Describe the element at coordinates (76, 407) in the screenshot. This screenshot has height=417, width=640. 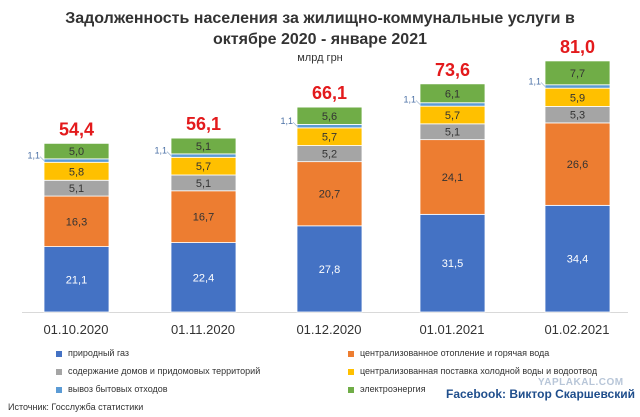
I see `source-label: Источник: Госслужба статистики` at that location.